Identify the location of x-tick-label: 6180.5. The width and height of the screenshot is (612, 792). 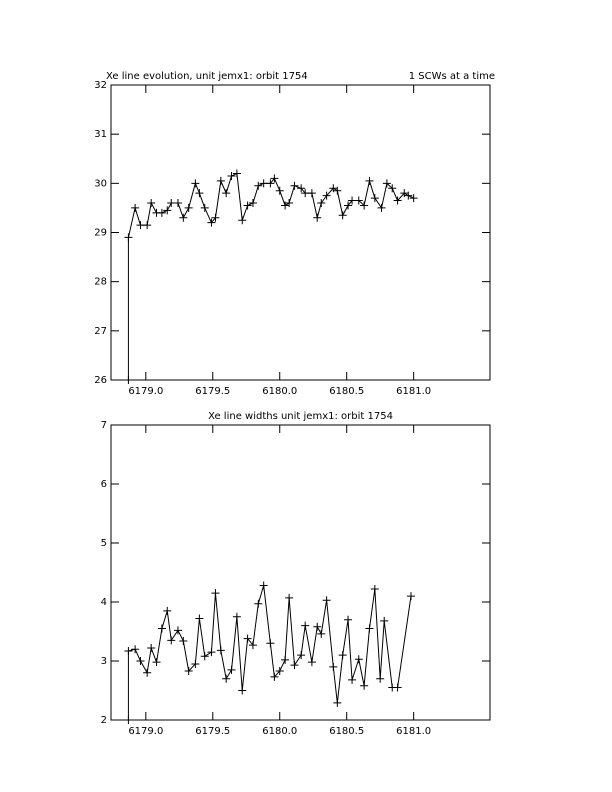
(346, 731).